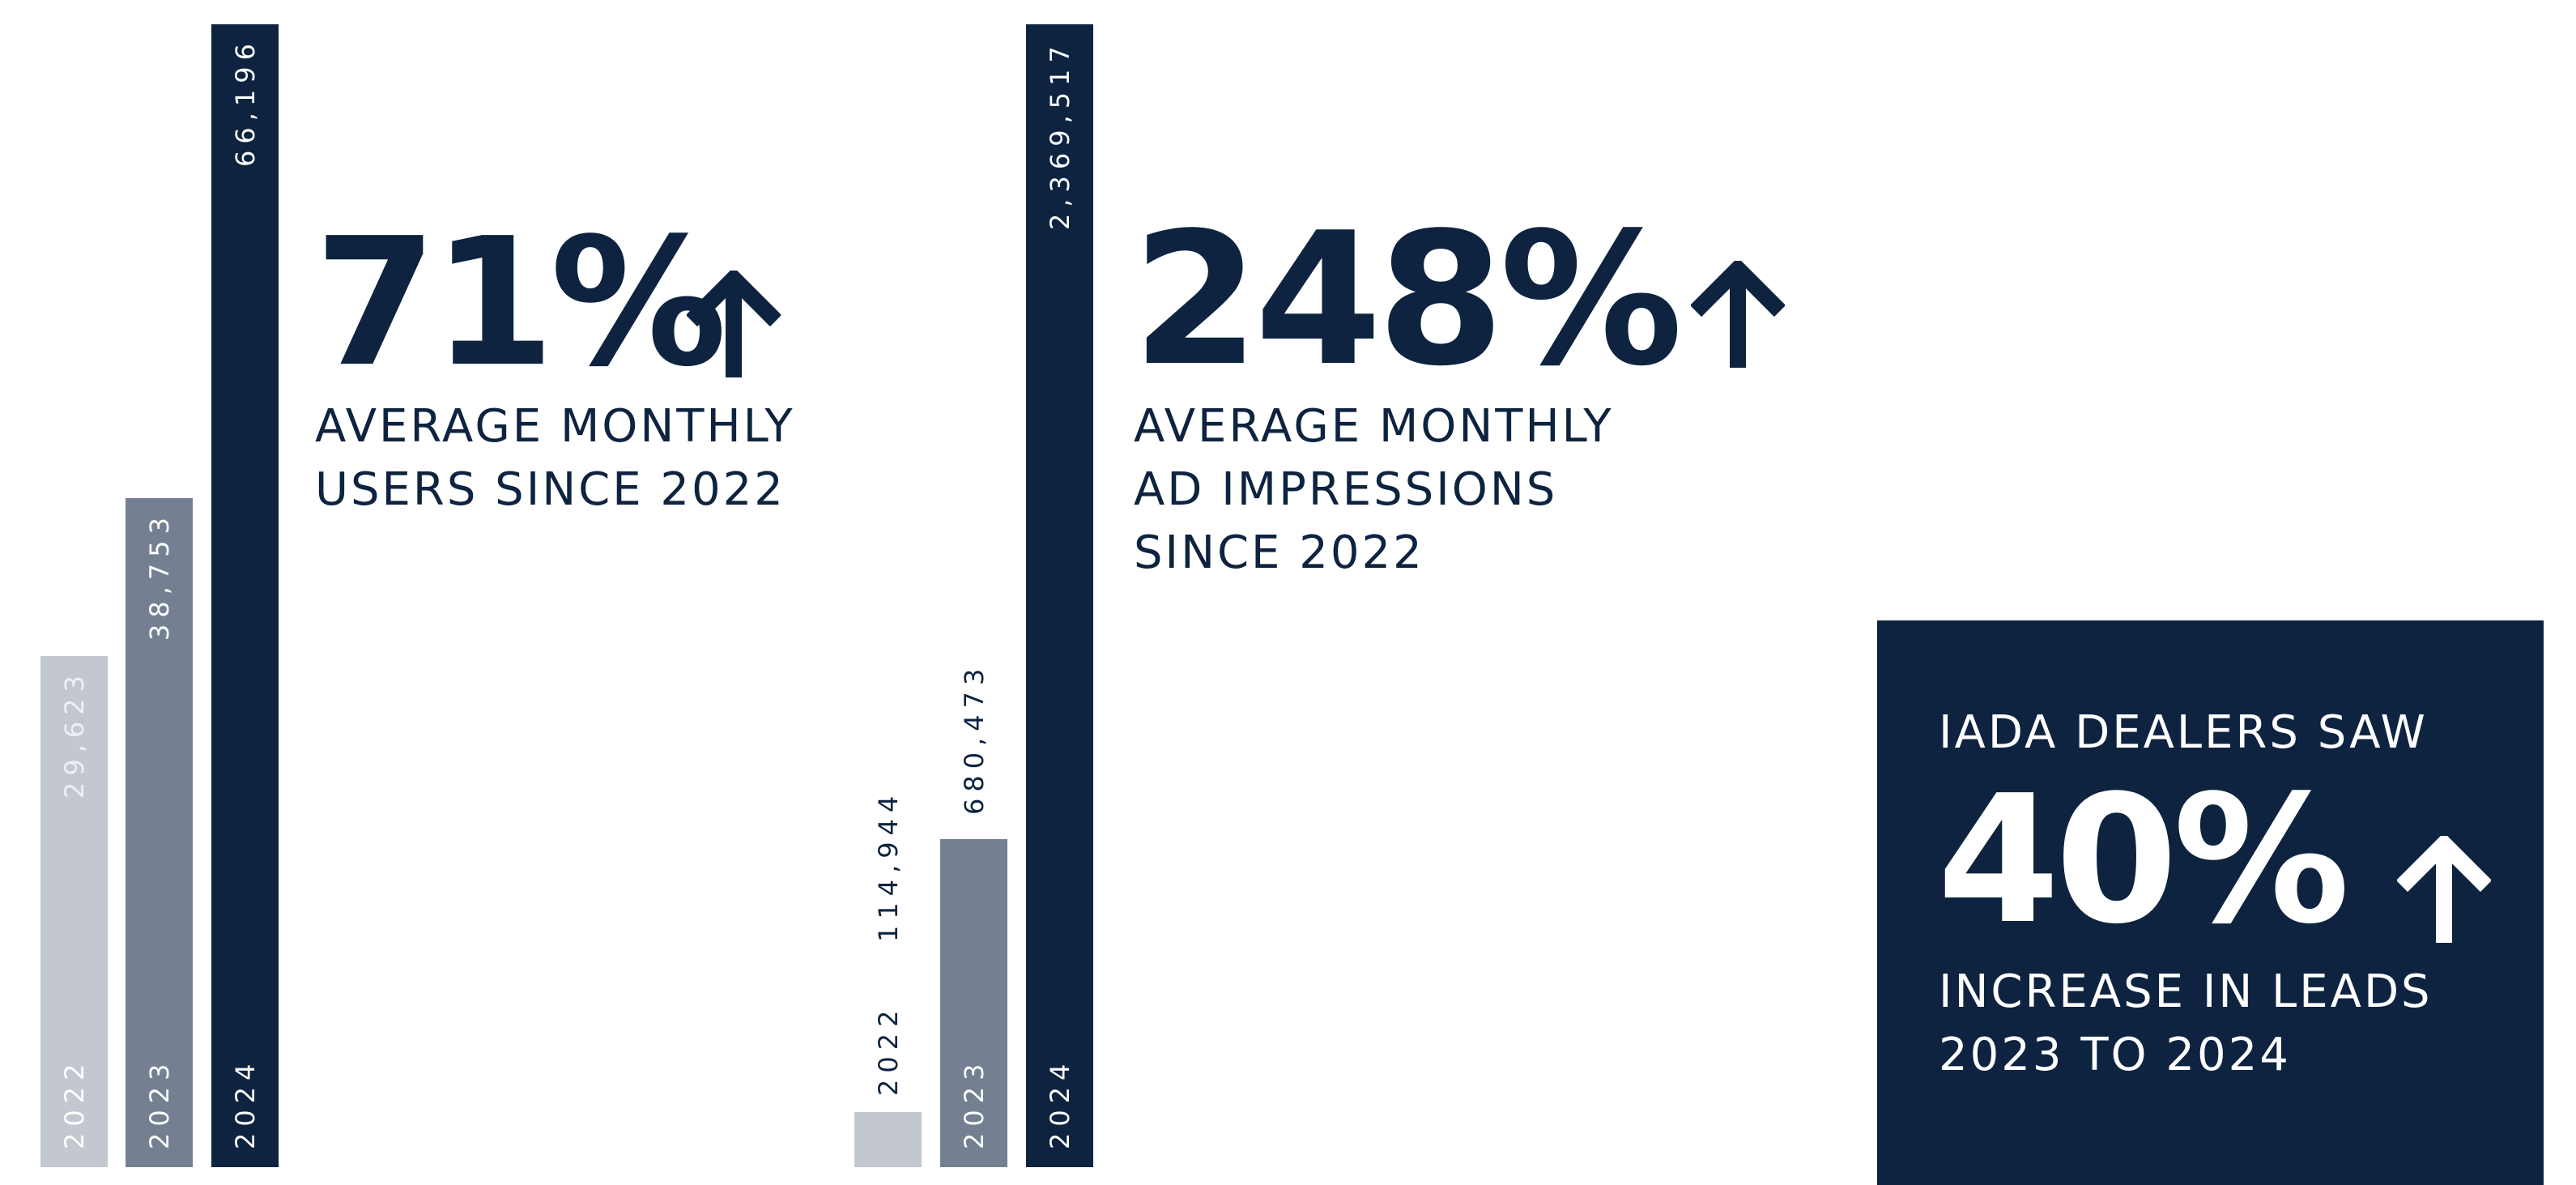 The width and height of the screenshot is (2576, 1185). I want to click on users-caption-line: USERS SINCE 2022, so click(550, 490).